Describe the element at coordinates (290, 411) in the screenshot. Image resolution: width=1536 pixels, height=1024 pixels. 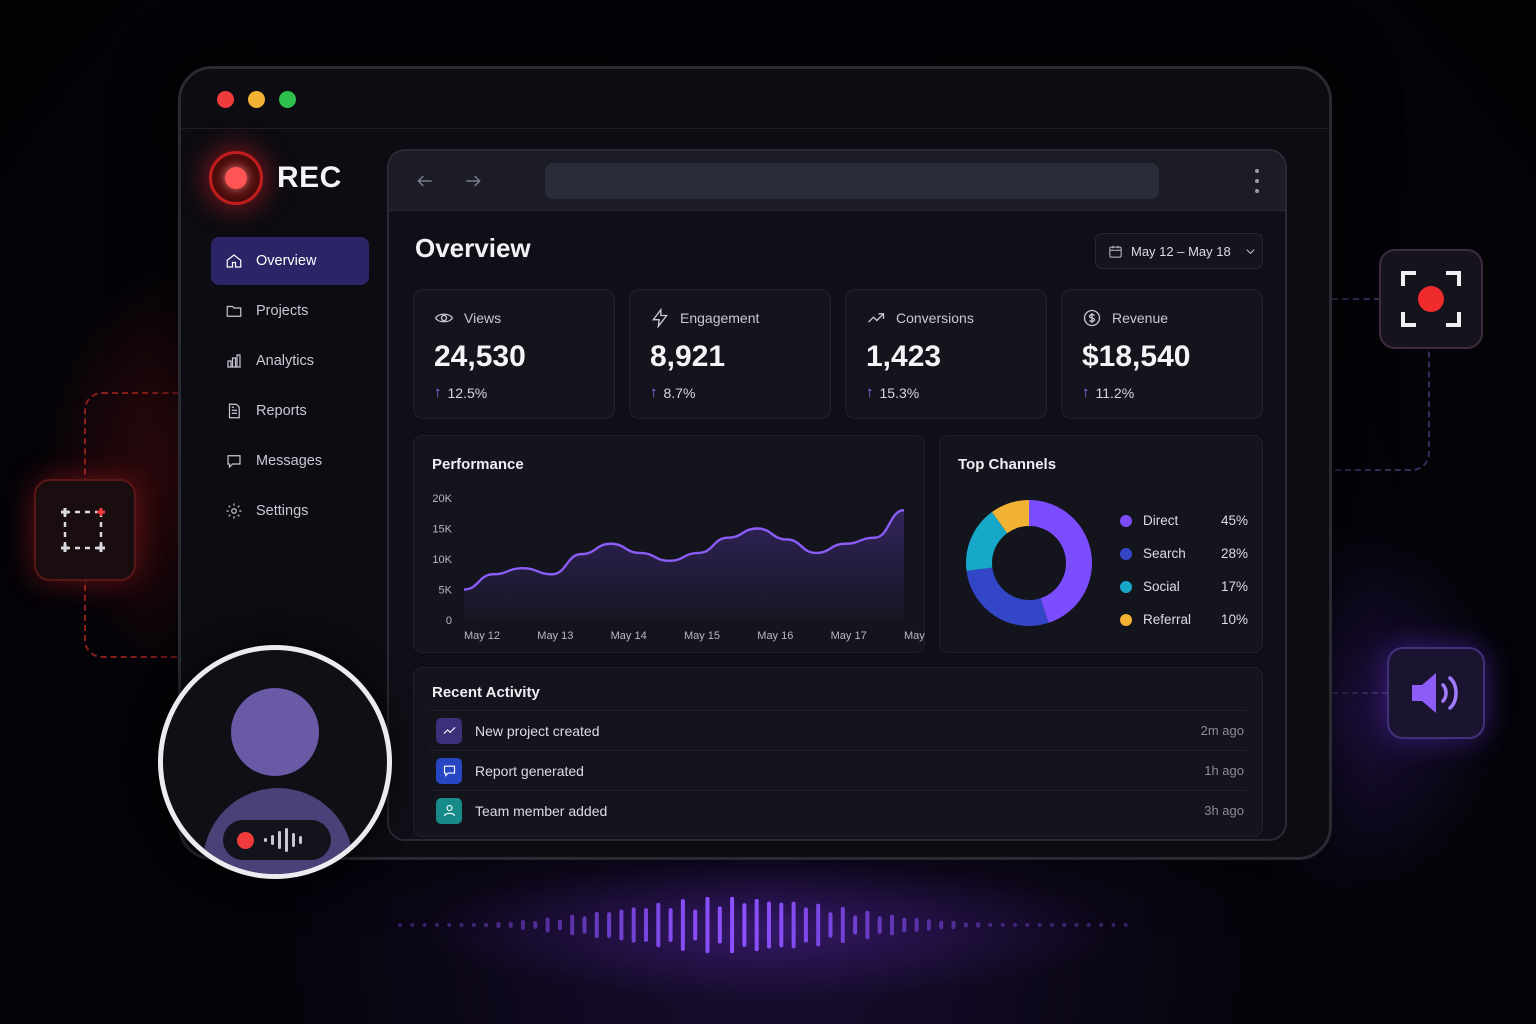
I see `sidebar-item-reports: Reports` at that location.